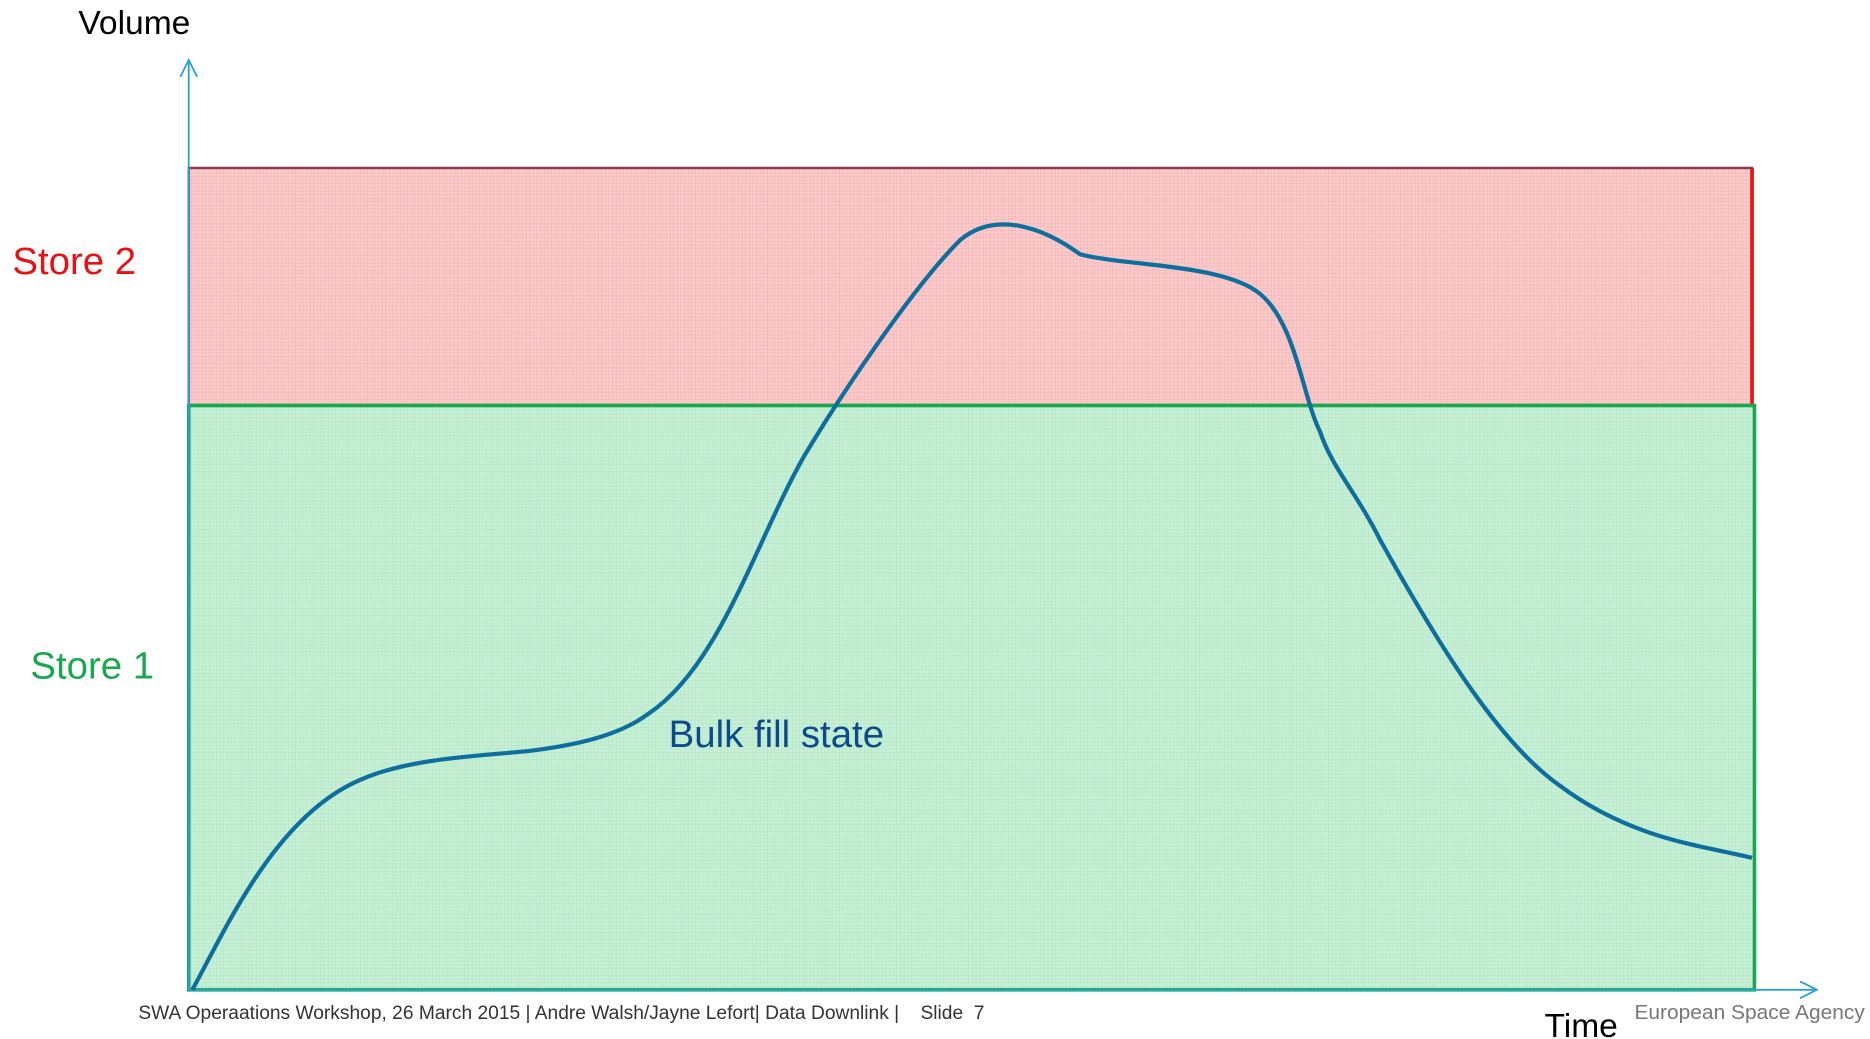 The image size is (1870, 1039). Describe the element at coordinates (92, 665) in the screenshot. I see `store-label: Store 1` at that location.